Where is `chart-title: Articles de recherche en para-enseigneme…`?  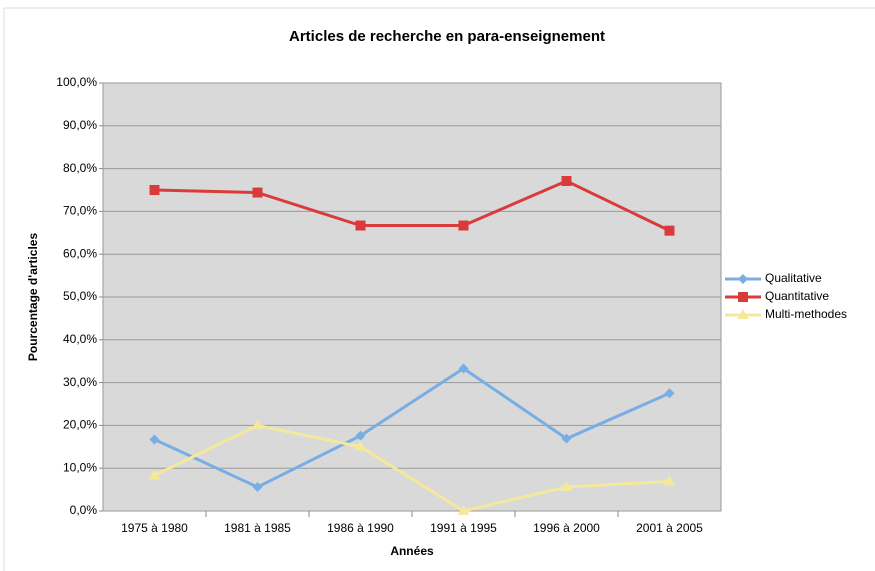
chart-title: Articles de recherche en para-enseigneme… is located at coordinates (447, 36).